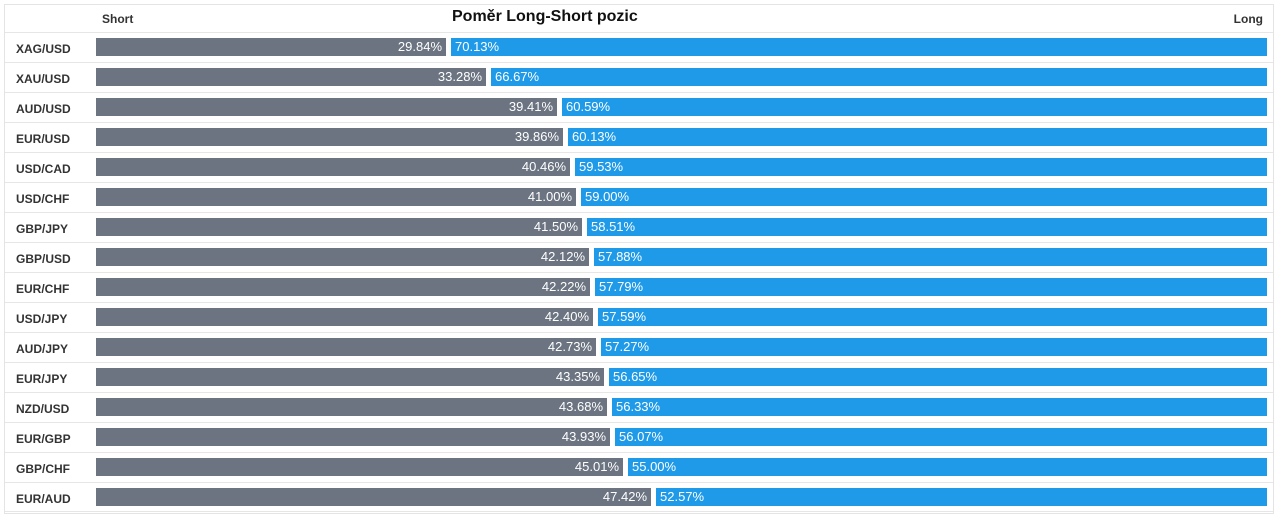 The image size is (1280, 519). I want to click on short-bar: 45.01%, so click(359, 467).